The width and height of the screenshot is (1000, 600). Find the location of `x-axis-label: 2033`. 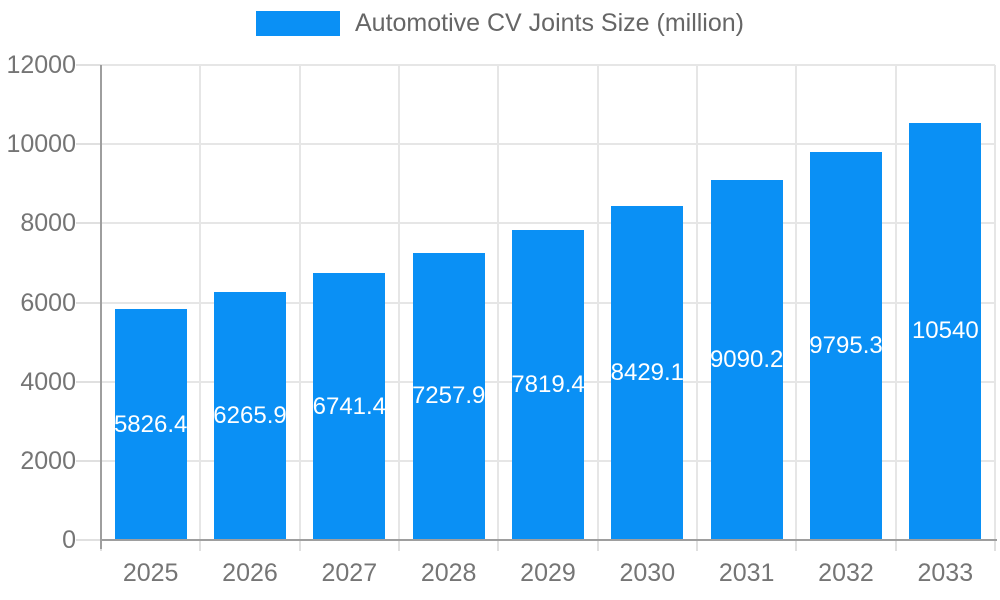

x-axis-label: 2033 is located at coordinates (945, 573).